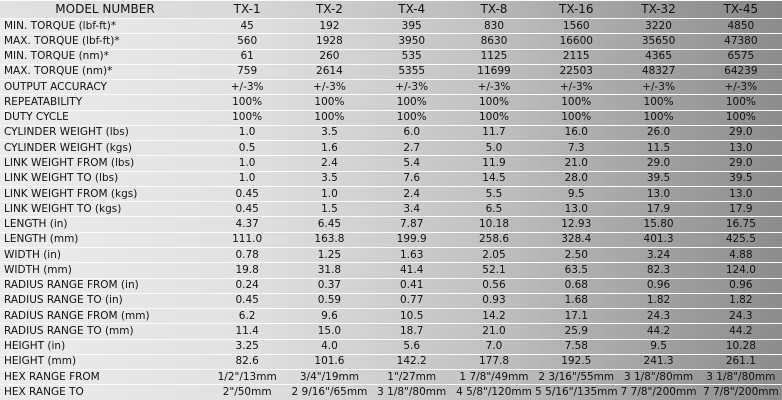  I want to click on cell-value: 19.8, so click(247, 270).